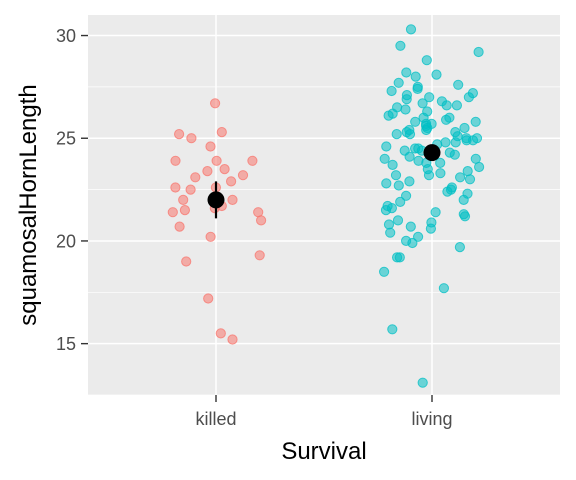 This screenshot has height=480, width=576. Describe the element at coordinates (66, 36) in the screenshot. I see `y-tick-label: 30` at that location.